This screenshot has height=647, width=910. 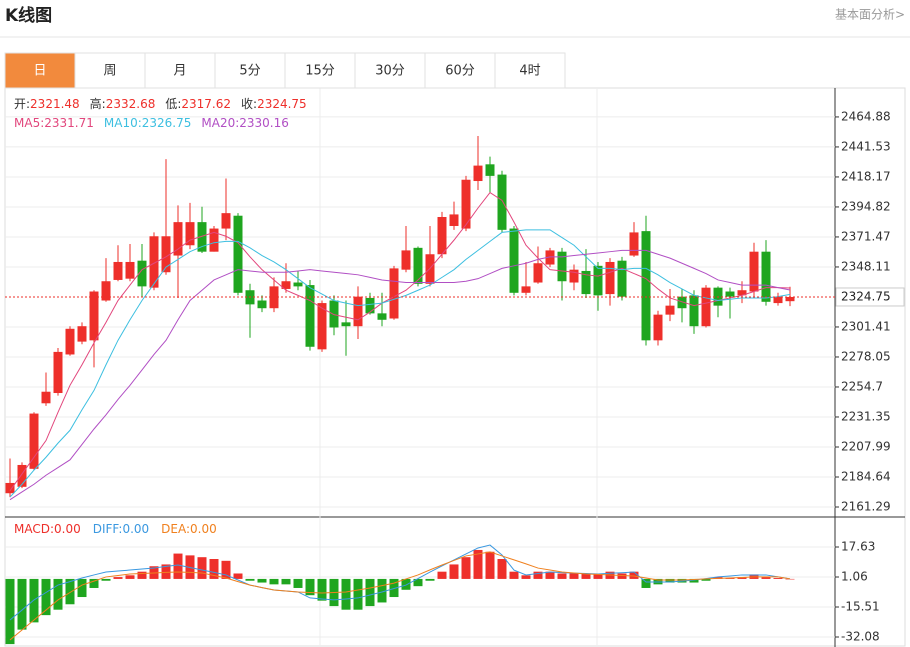 I want to click on analysis-link: 基本面分析>, so click(x=870, y=15).